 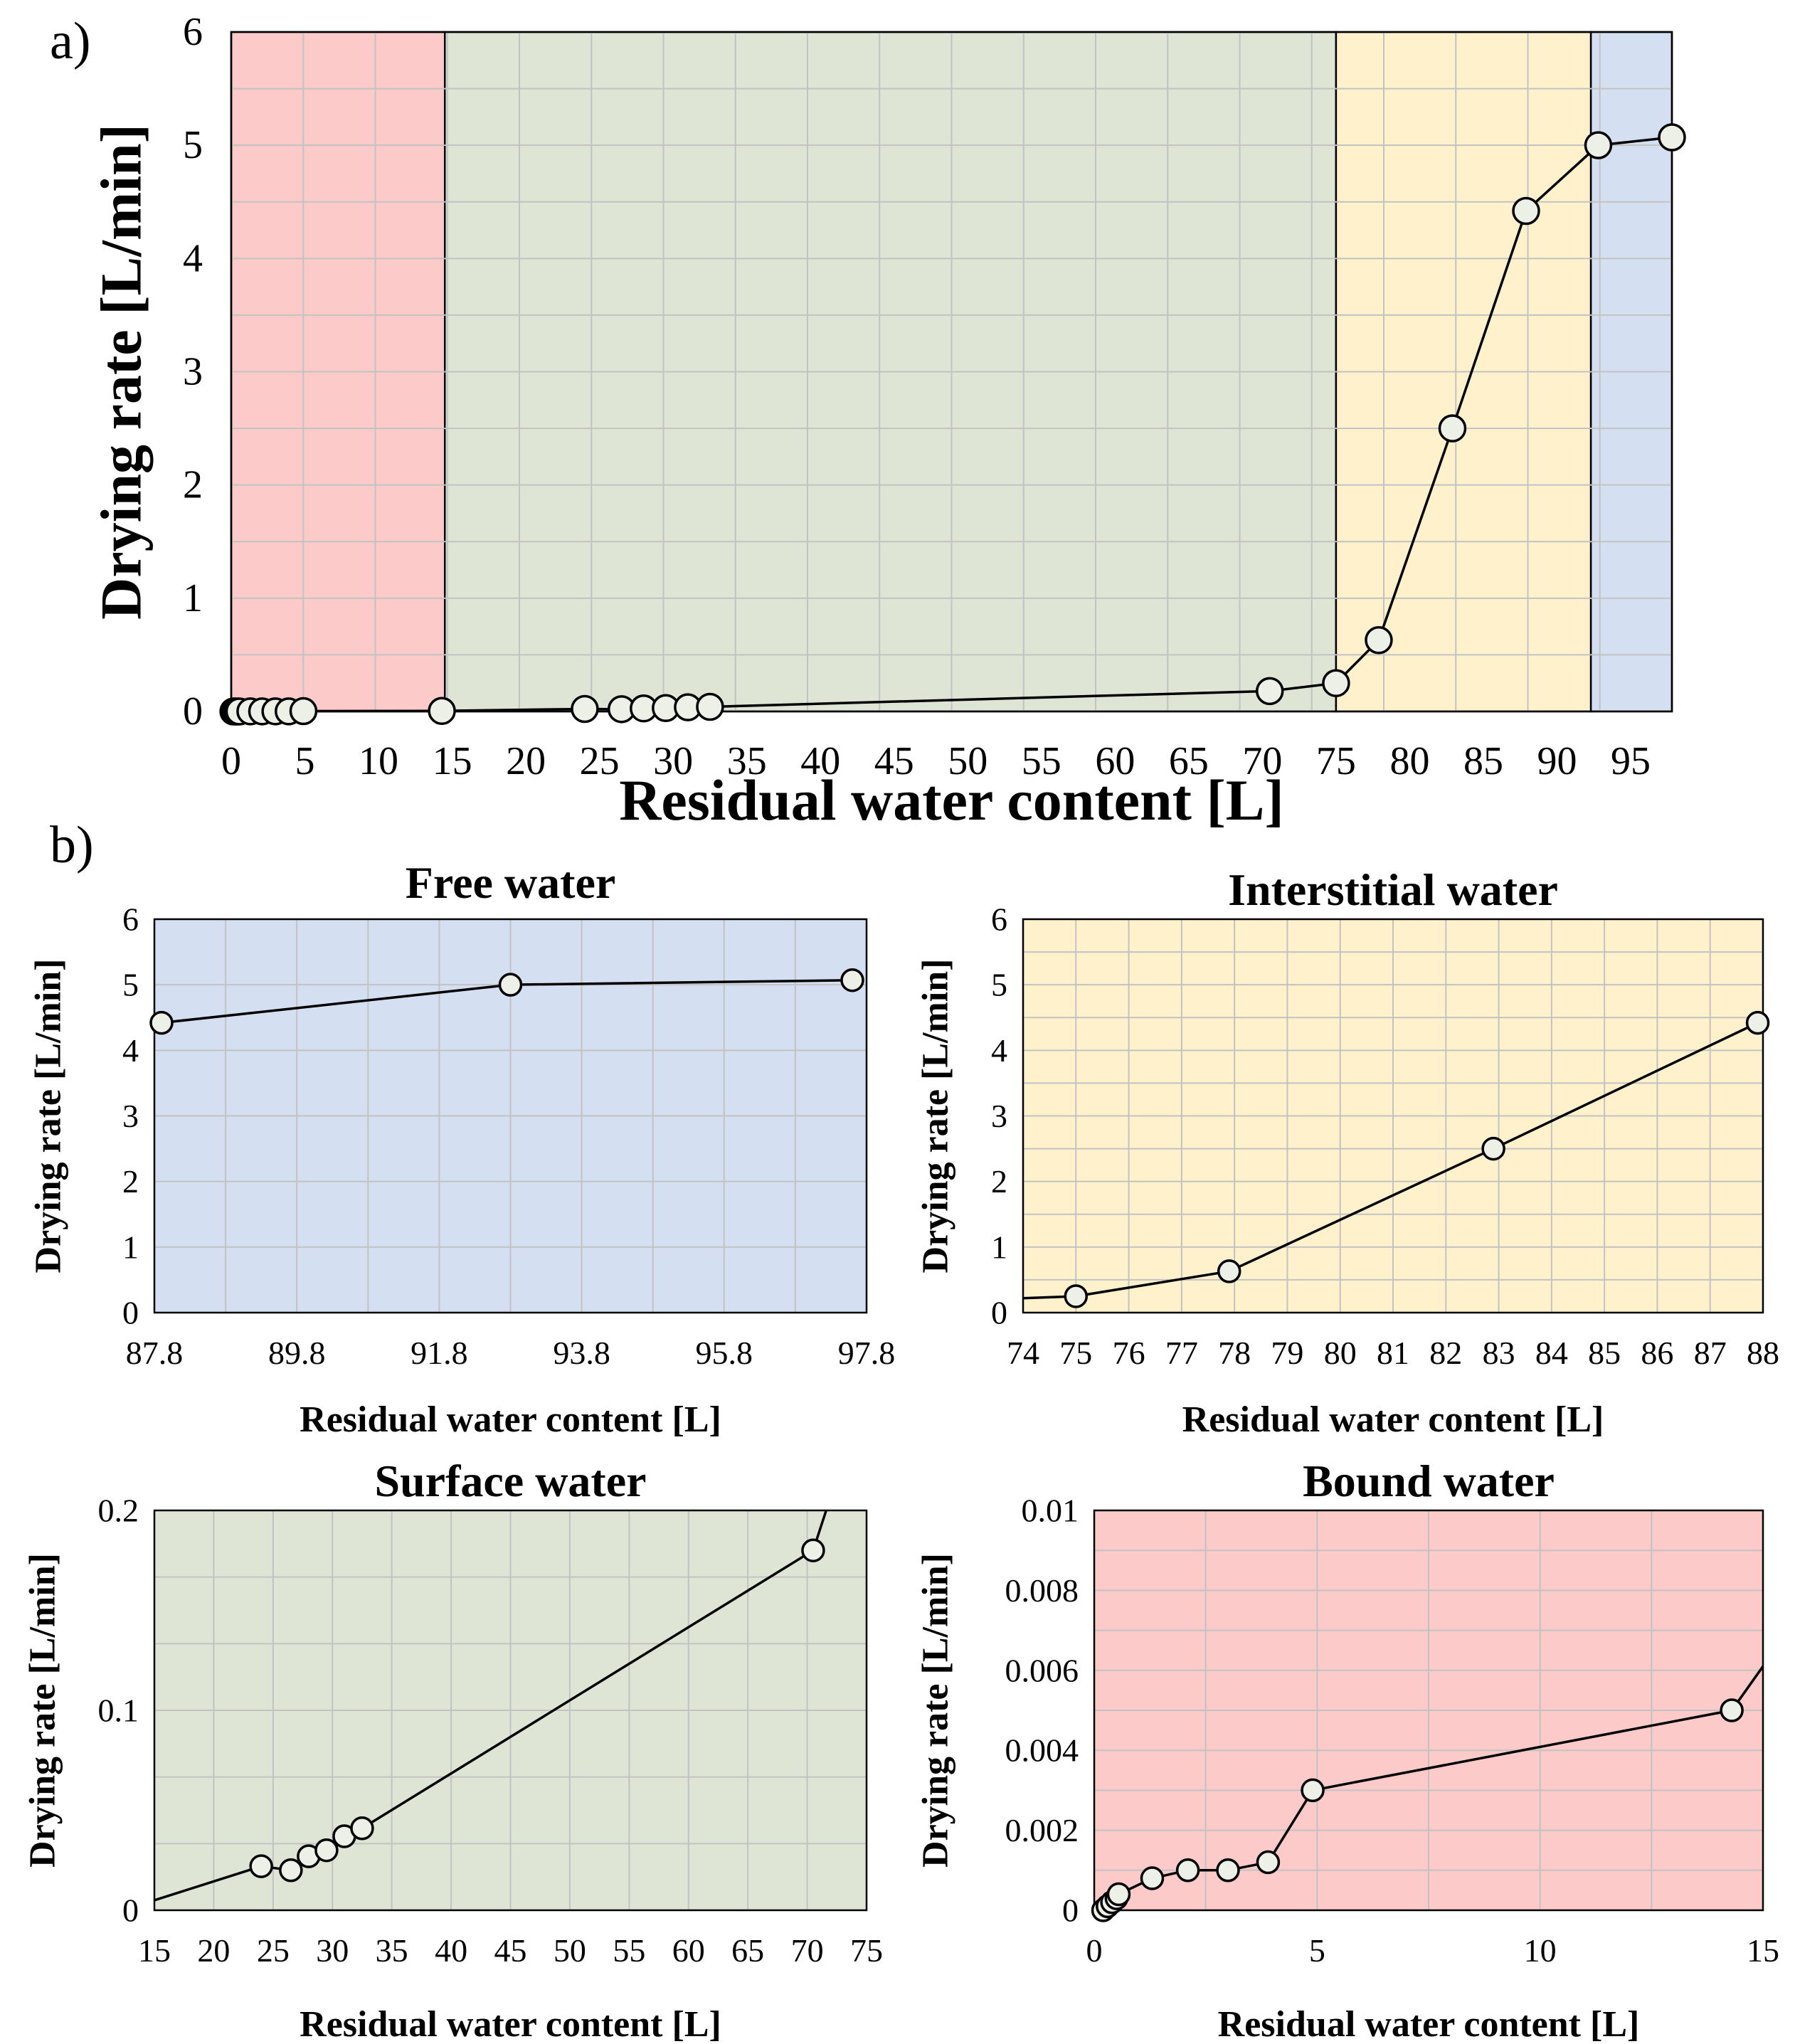 What do you see at coordinates (724, 1353) in the screenshot?
I see `x-tick-label: 95.8` at bounding box center [724, 1353].